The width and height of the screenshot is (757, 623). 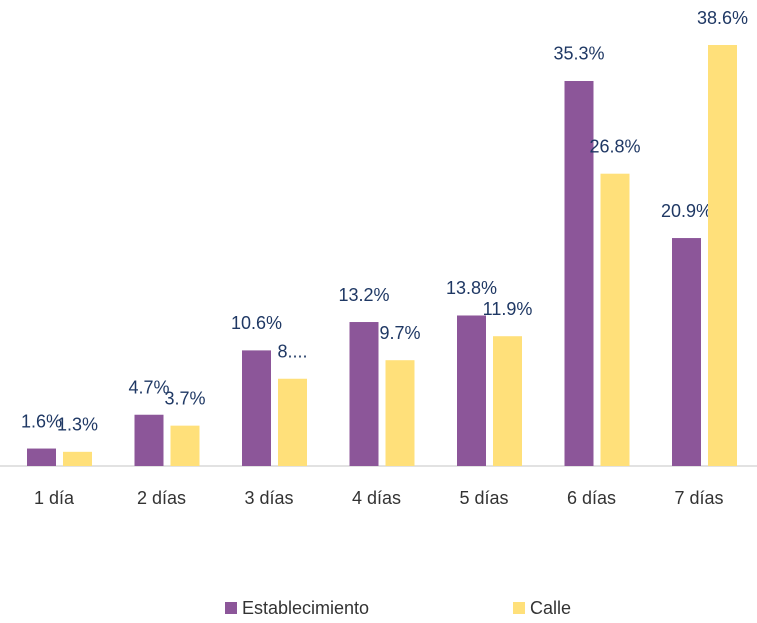 What do you see at coordinates (399, 333) in the screenshot?
I see `value-label: 9.7%` at bounding box center [399, 333].